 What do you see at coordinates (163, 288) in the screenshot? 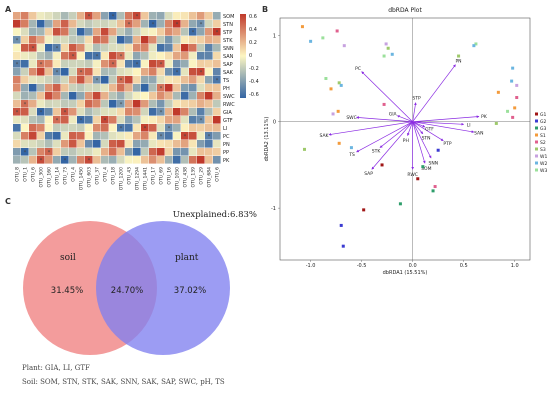
I see `plant-circle` at bounding box center [163, 288].